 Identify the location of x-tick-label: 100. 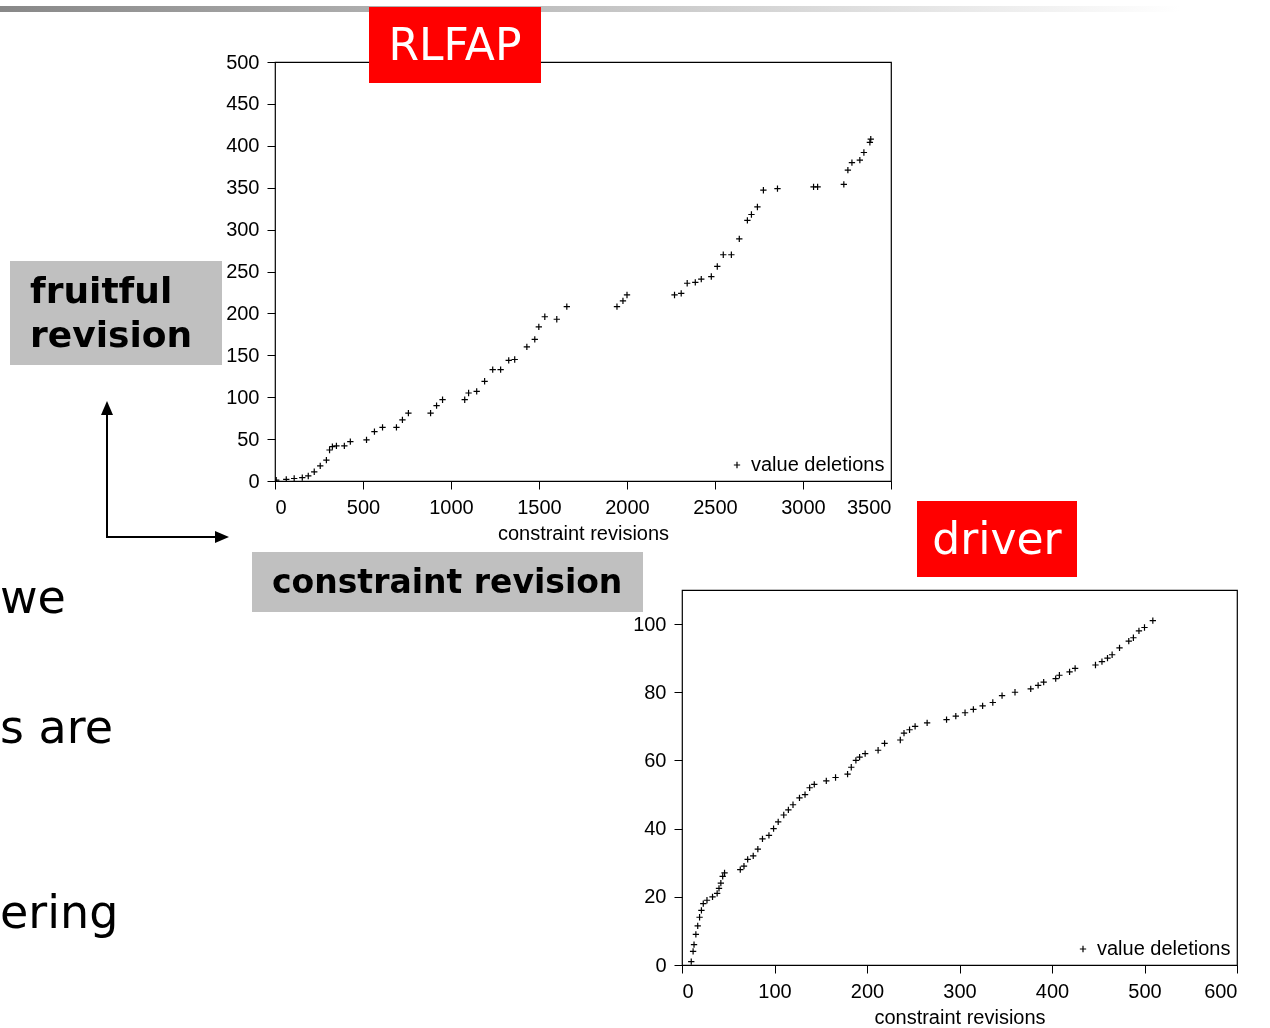
(775, 990).